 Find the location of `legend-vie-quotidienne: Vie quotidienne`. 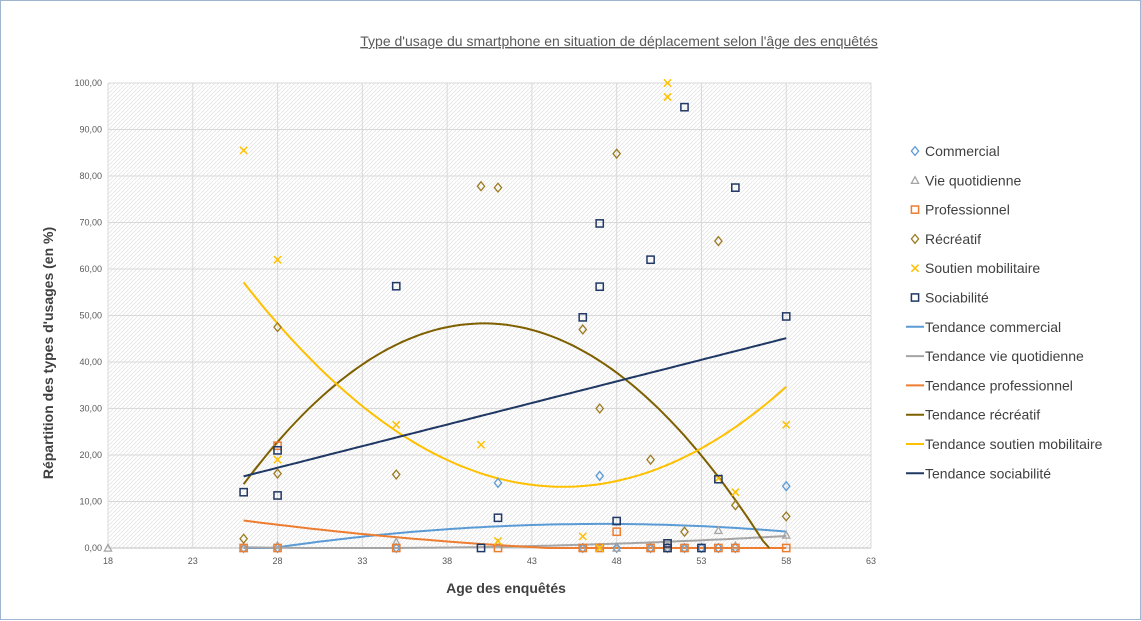

legend-vie-quotidienne: Vie quotidienne is located at coordinates (973, 180).